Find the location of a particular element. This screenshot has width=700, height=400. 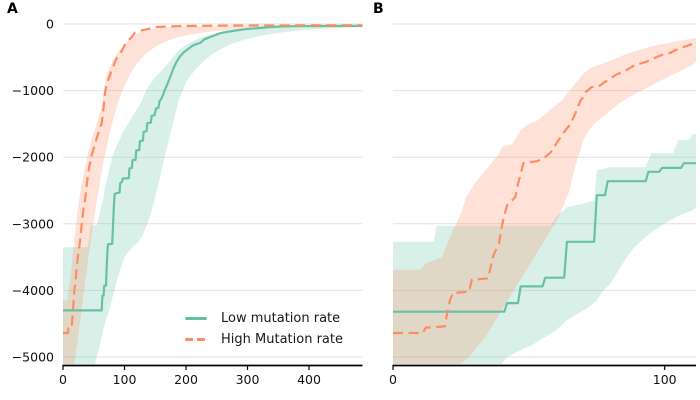

high-mutation-line-sample is located at coordinates (196, 339).